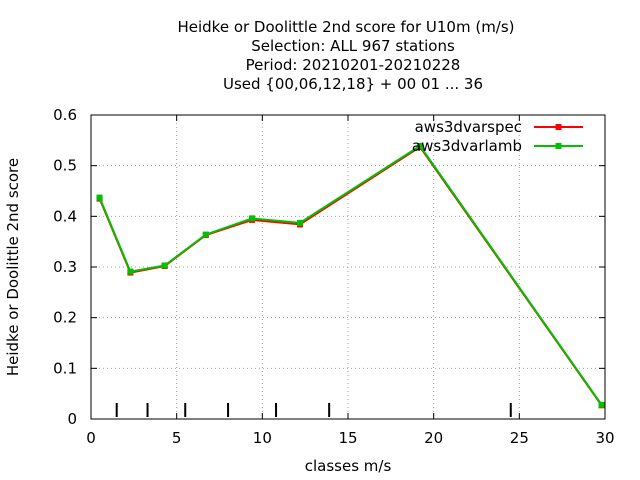  What do you see at coordinates (65, 318) in the screenshot?
I see `y-tick-label: 0.2` at bounding box center [65, 318].